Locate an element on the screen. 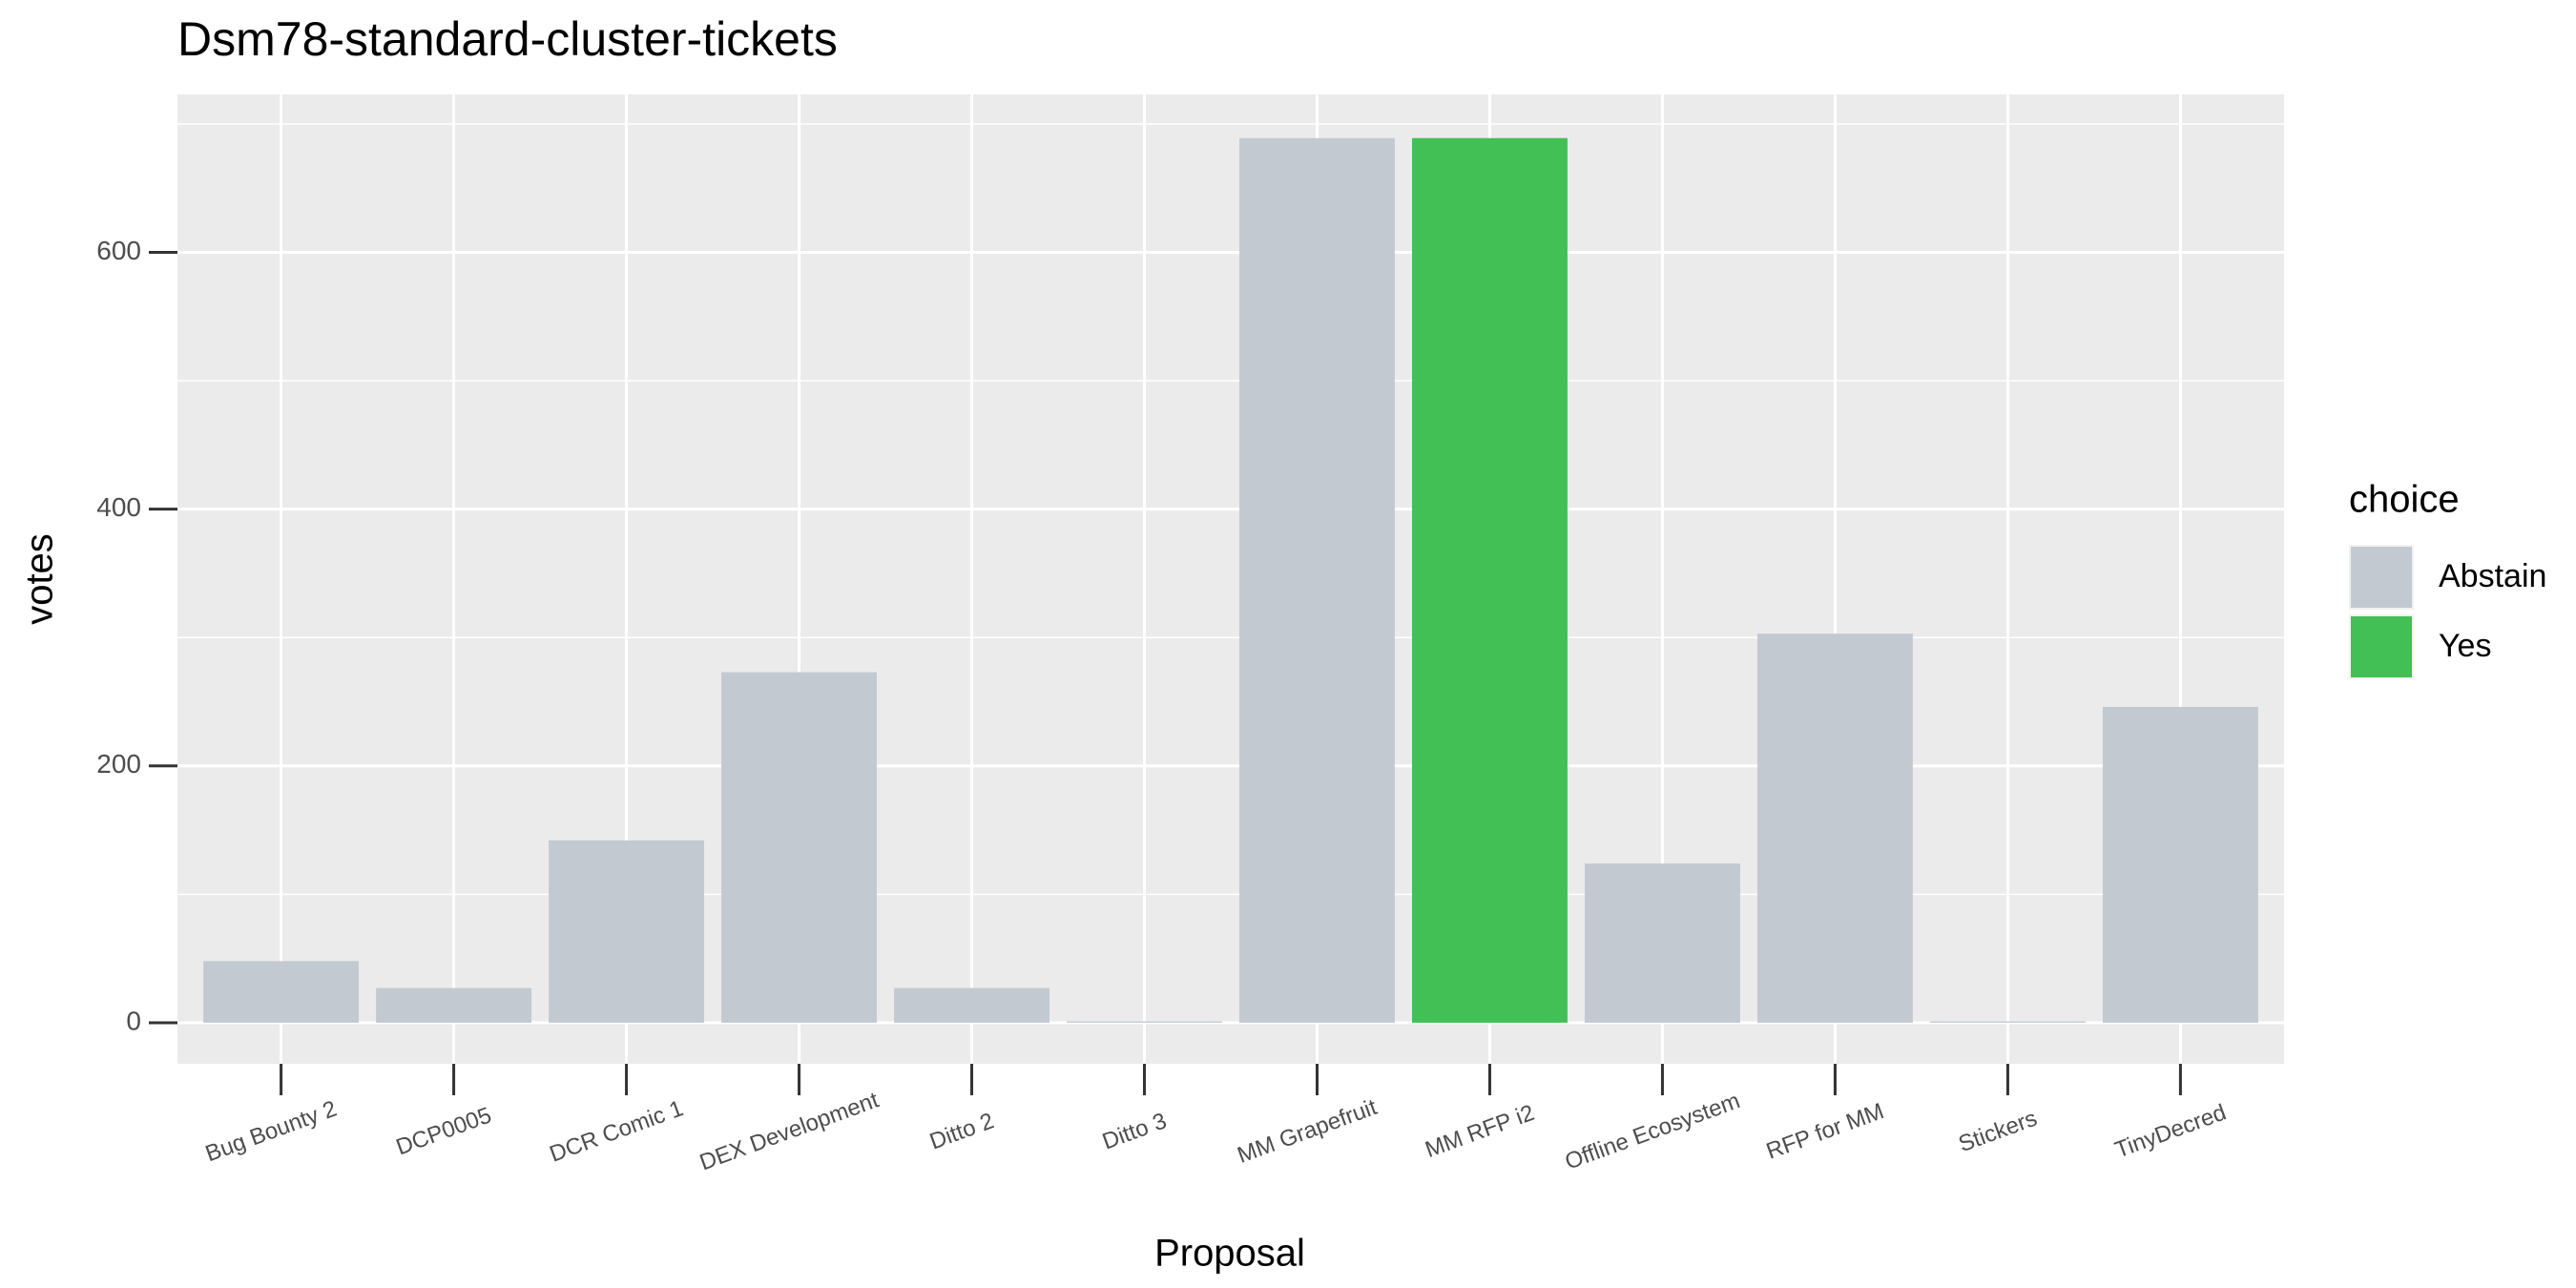  x-tick-label: Ditto 3 is located at coordinates (1134, 1131).